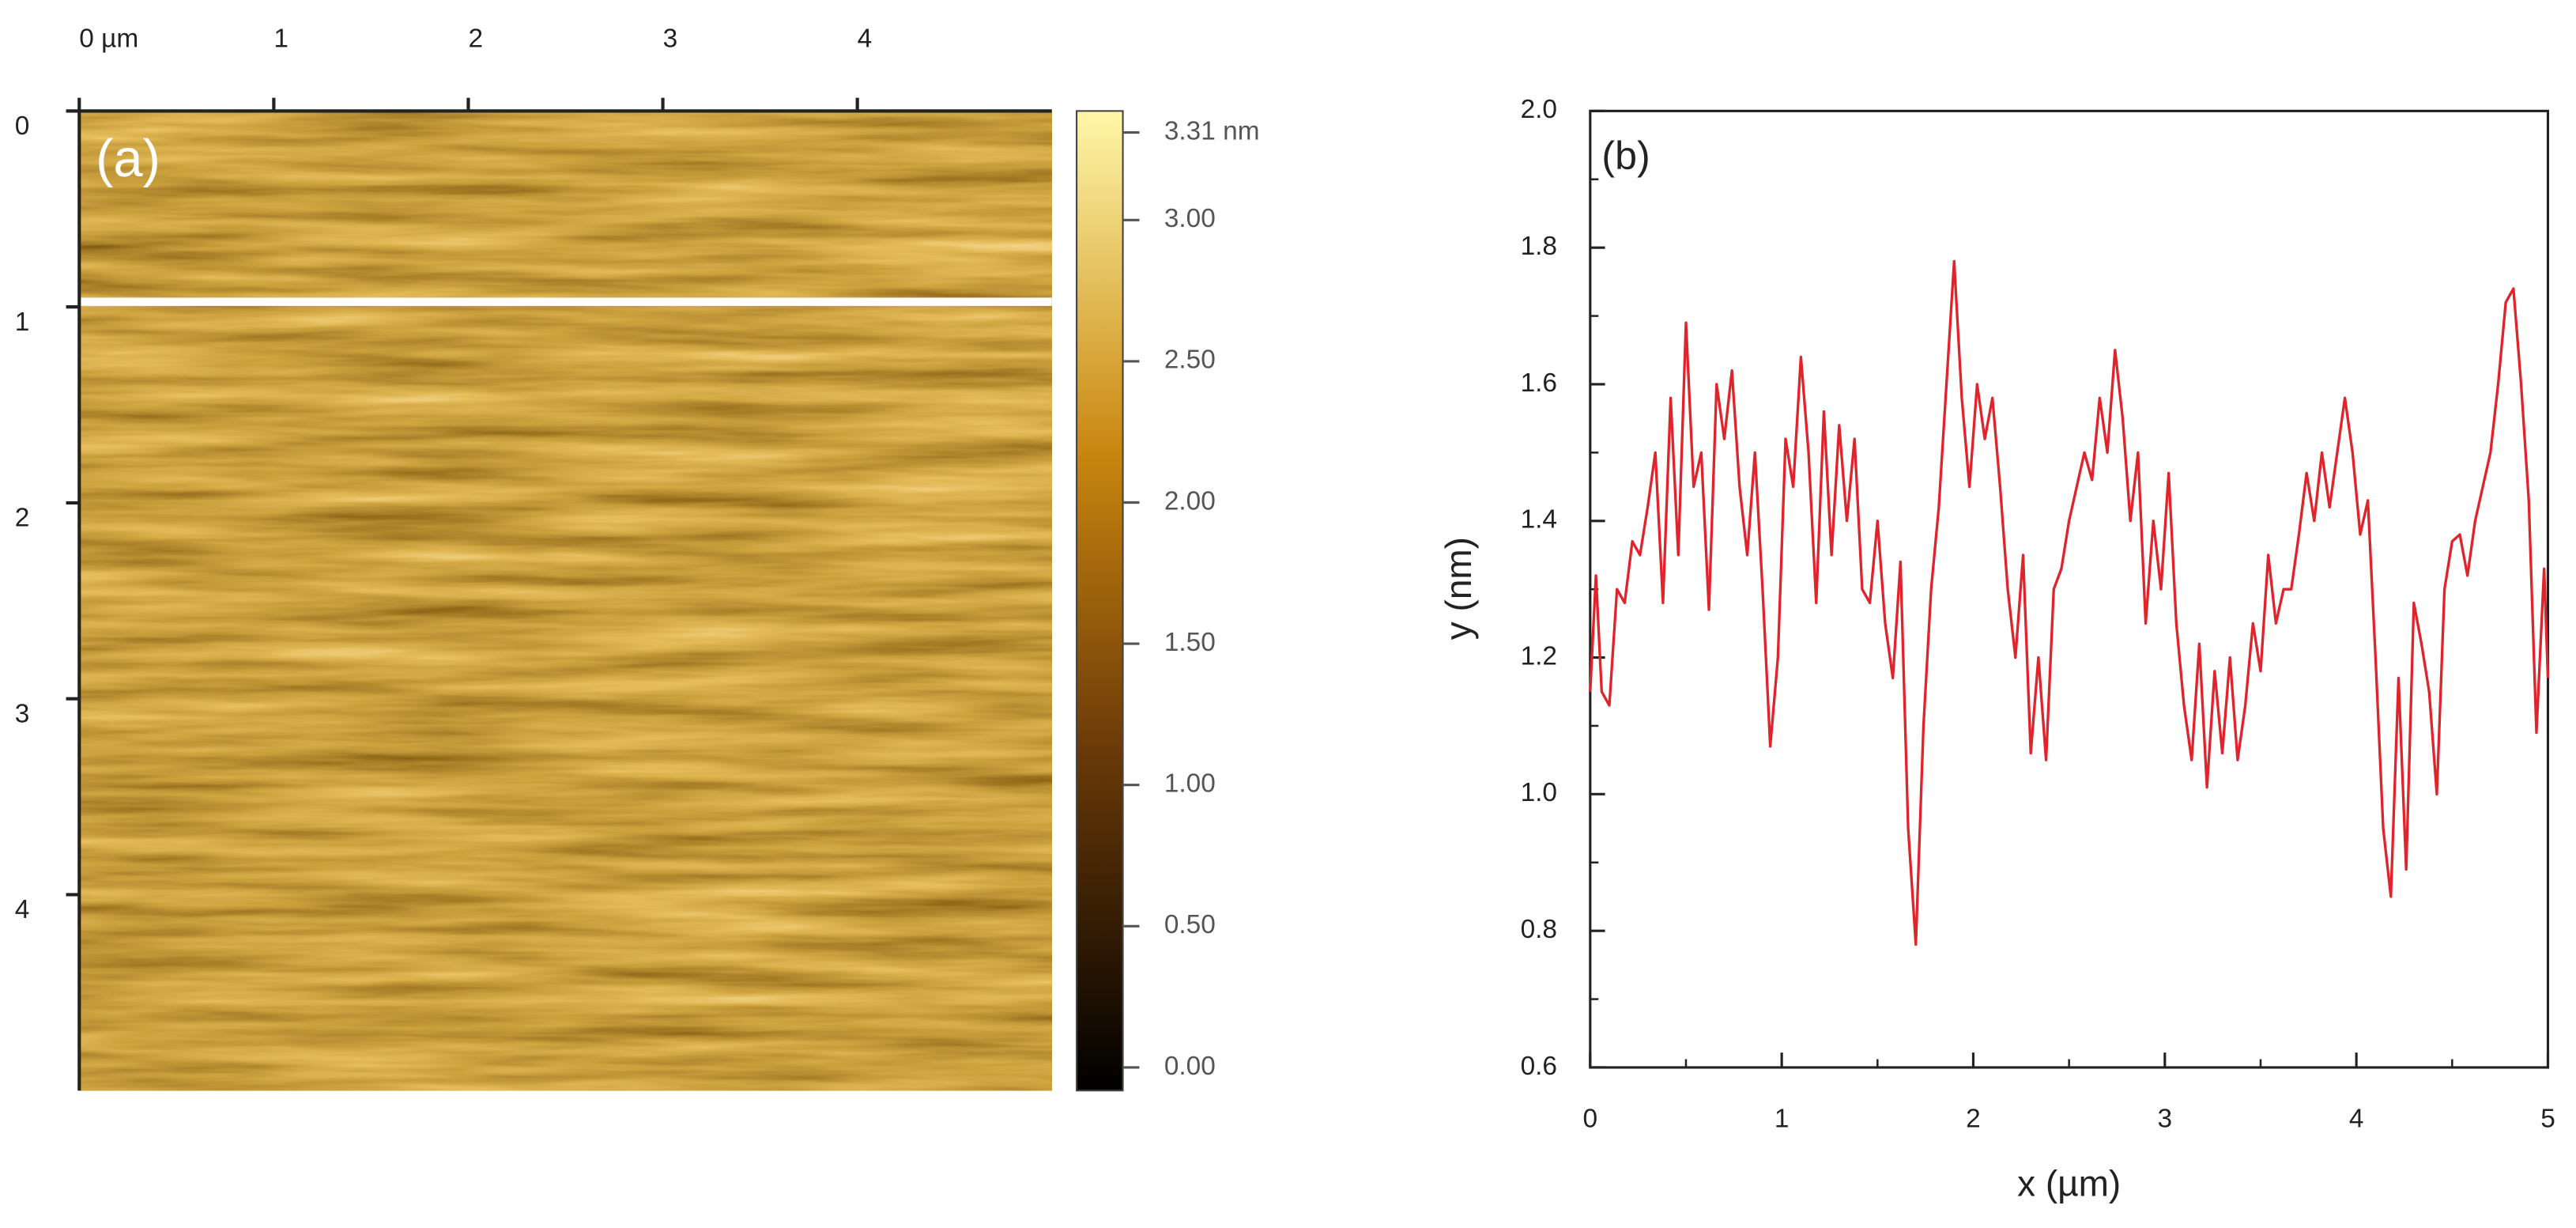  Describe the element at coordinates (1190, 925) in the screenshot. I see `colorbar-tick-label: 0.50` at that location.